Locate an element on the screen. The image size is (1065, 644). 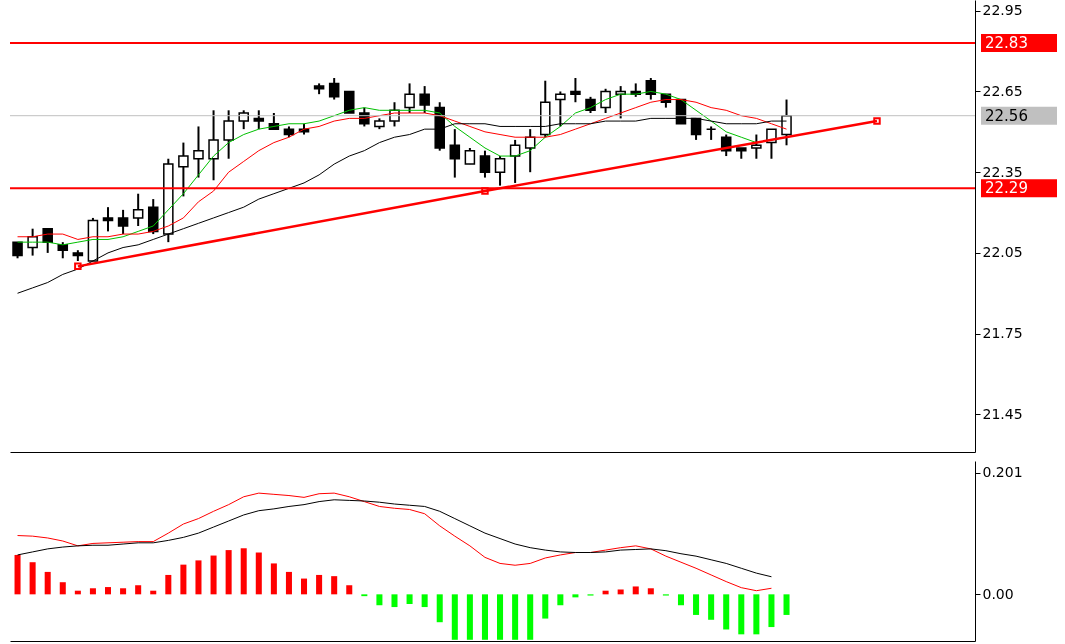
ref-line-label: 22.56 is located at coordinates (1006, 115).